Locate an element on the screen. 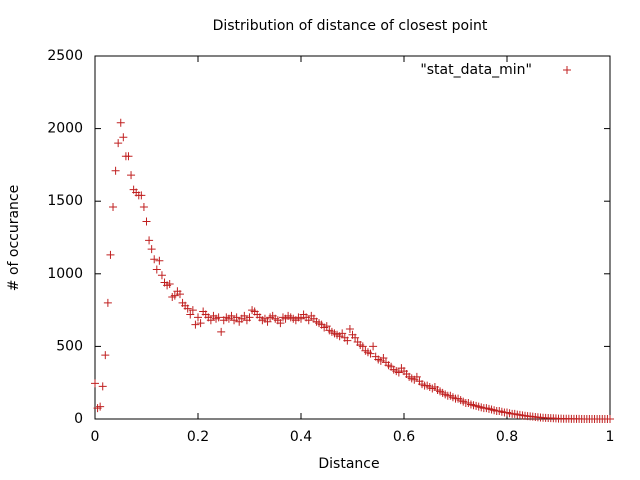  y-tick-label: 1500 is located at coordinates (65, 201).